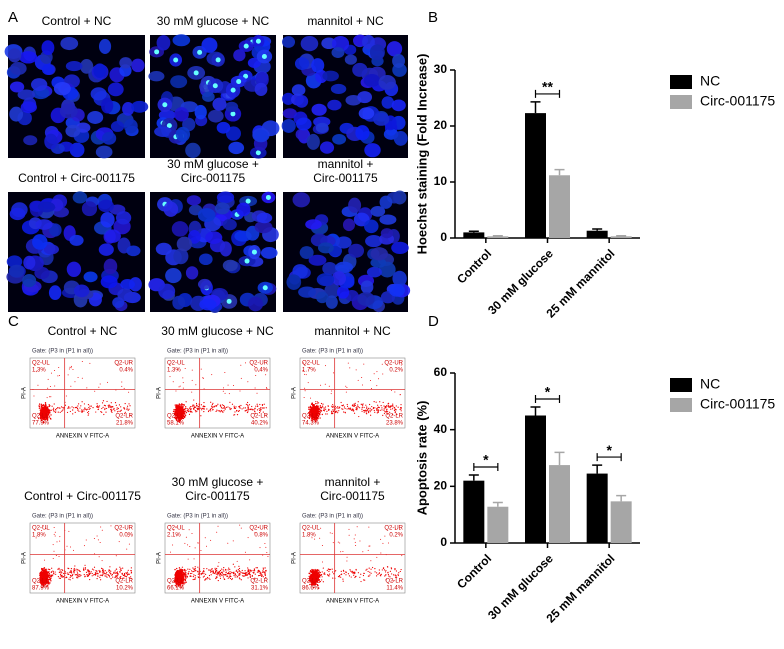 The image size is (784, 649). Describe the element at coordinates (433, 17) in the screenshot. I see `panel-label: B` at that location.